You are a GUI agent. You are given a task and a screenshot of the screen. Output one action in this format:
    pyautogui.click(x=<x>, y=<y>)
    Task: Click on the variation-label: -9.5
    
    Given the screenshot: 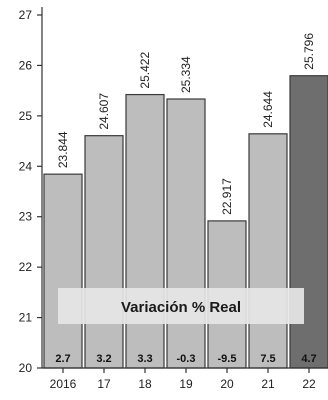 What is the action you would take?
    pyautogui.click(x=227, y=359)
    